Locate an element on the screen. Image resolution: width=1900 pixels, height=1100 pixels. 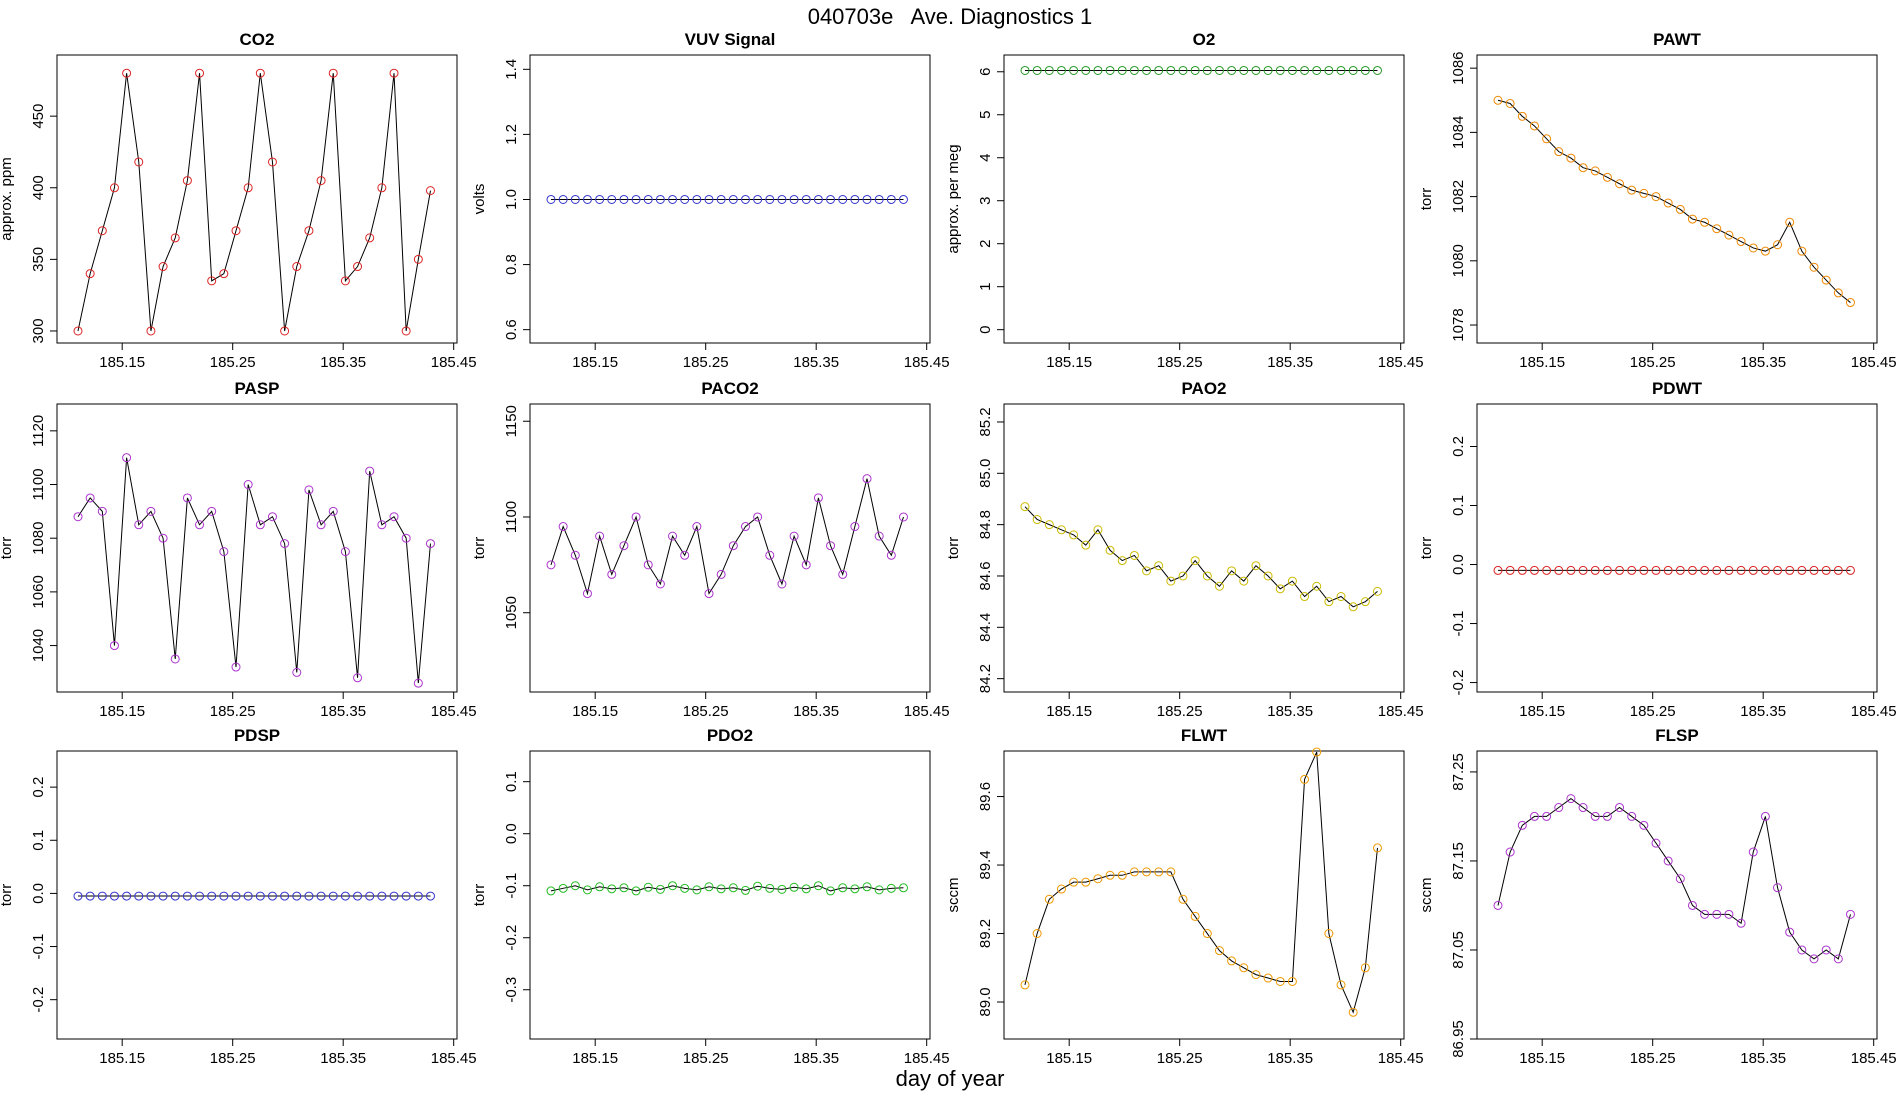
panel-title: CO2 is located at coordinates (257, 39).